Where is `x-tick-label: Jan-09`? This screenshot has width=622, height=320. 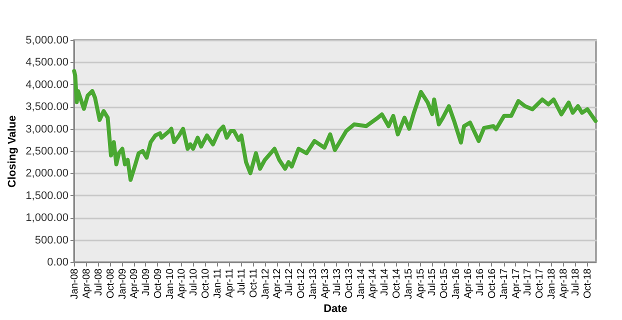 x-tick-label: Jan-09 is located at coordinates (122, 284).